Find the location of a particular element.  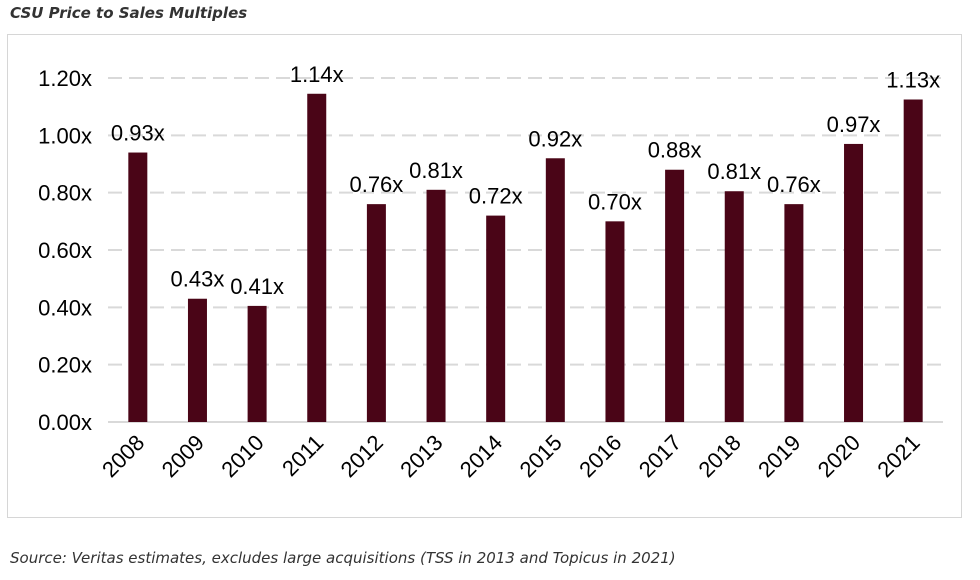

data-label-2012: 0.76x is located at coordinates (376, 184).